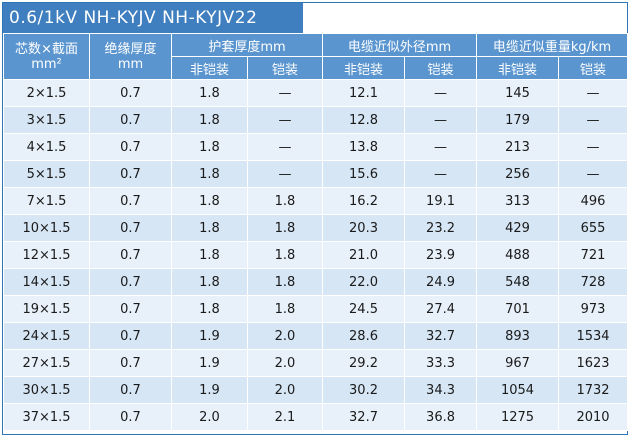  I want to click on cell-weight-armored: 655, so click(593, 228).